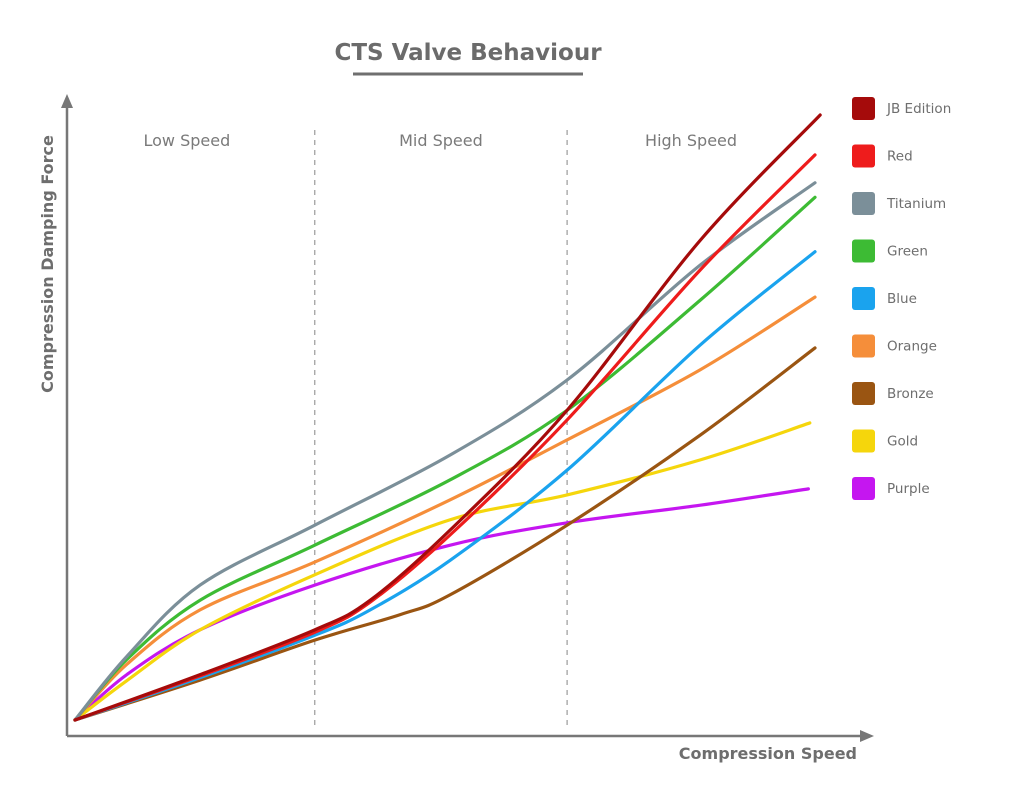 This screenshot has width=1024, height=802. I want to click on region-labels: Low Speed Mid Speed High Speed, so click(441, 140).